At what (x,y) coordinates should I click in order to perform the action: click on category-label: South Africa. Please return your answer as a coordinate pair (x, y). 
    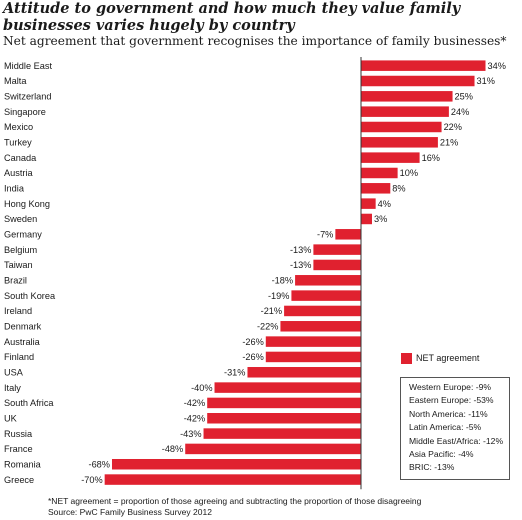
    Looking at the image, I should click on (29, 403).